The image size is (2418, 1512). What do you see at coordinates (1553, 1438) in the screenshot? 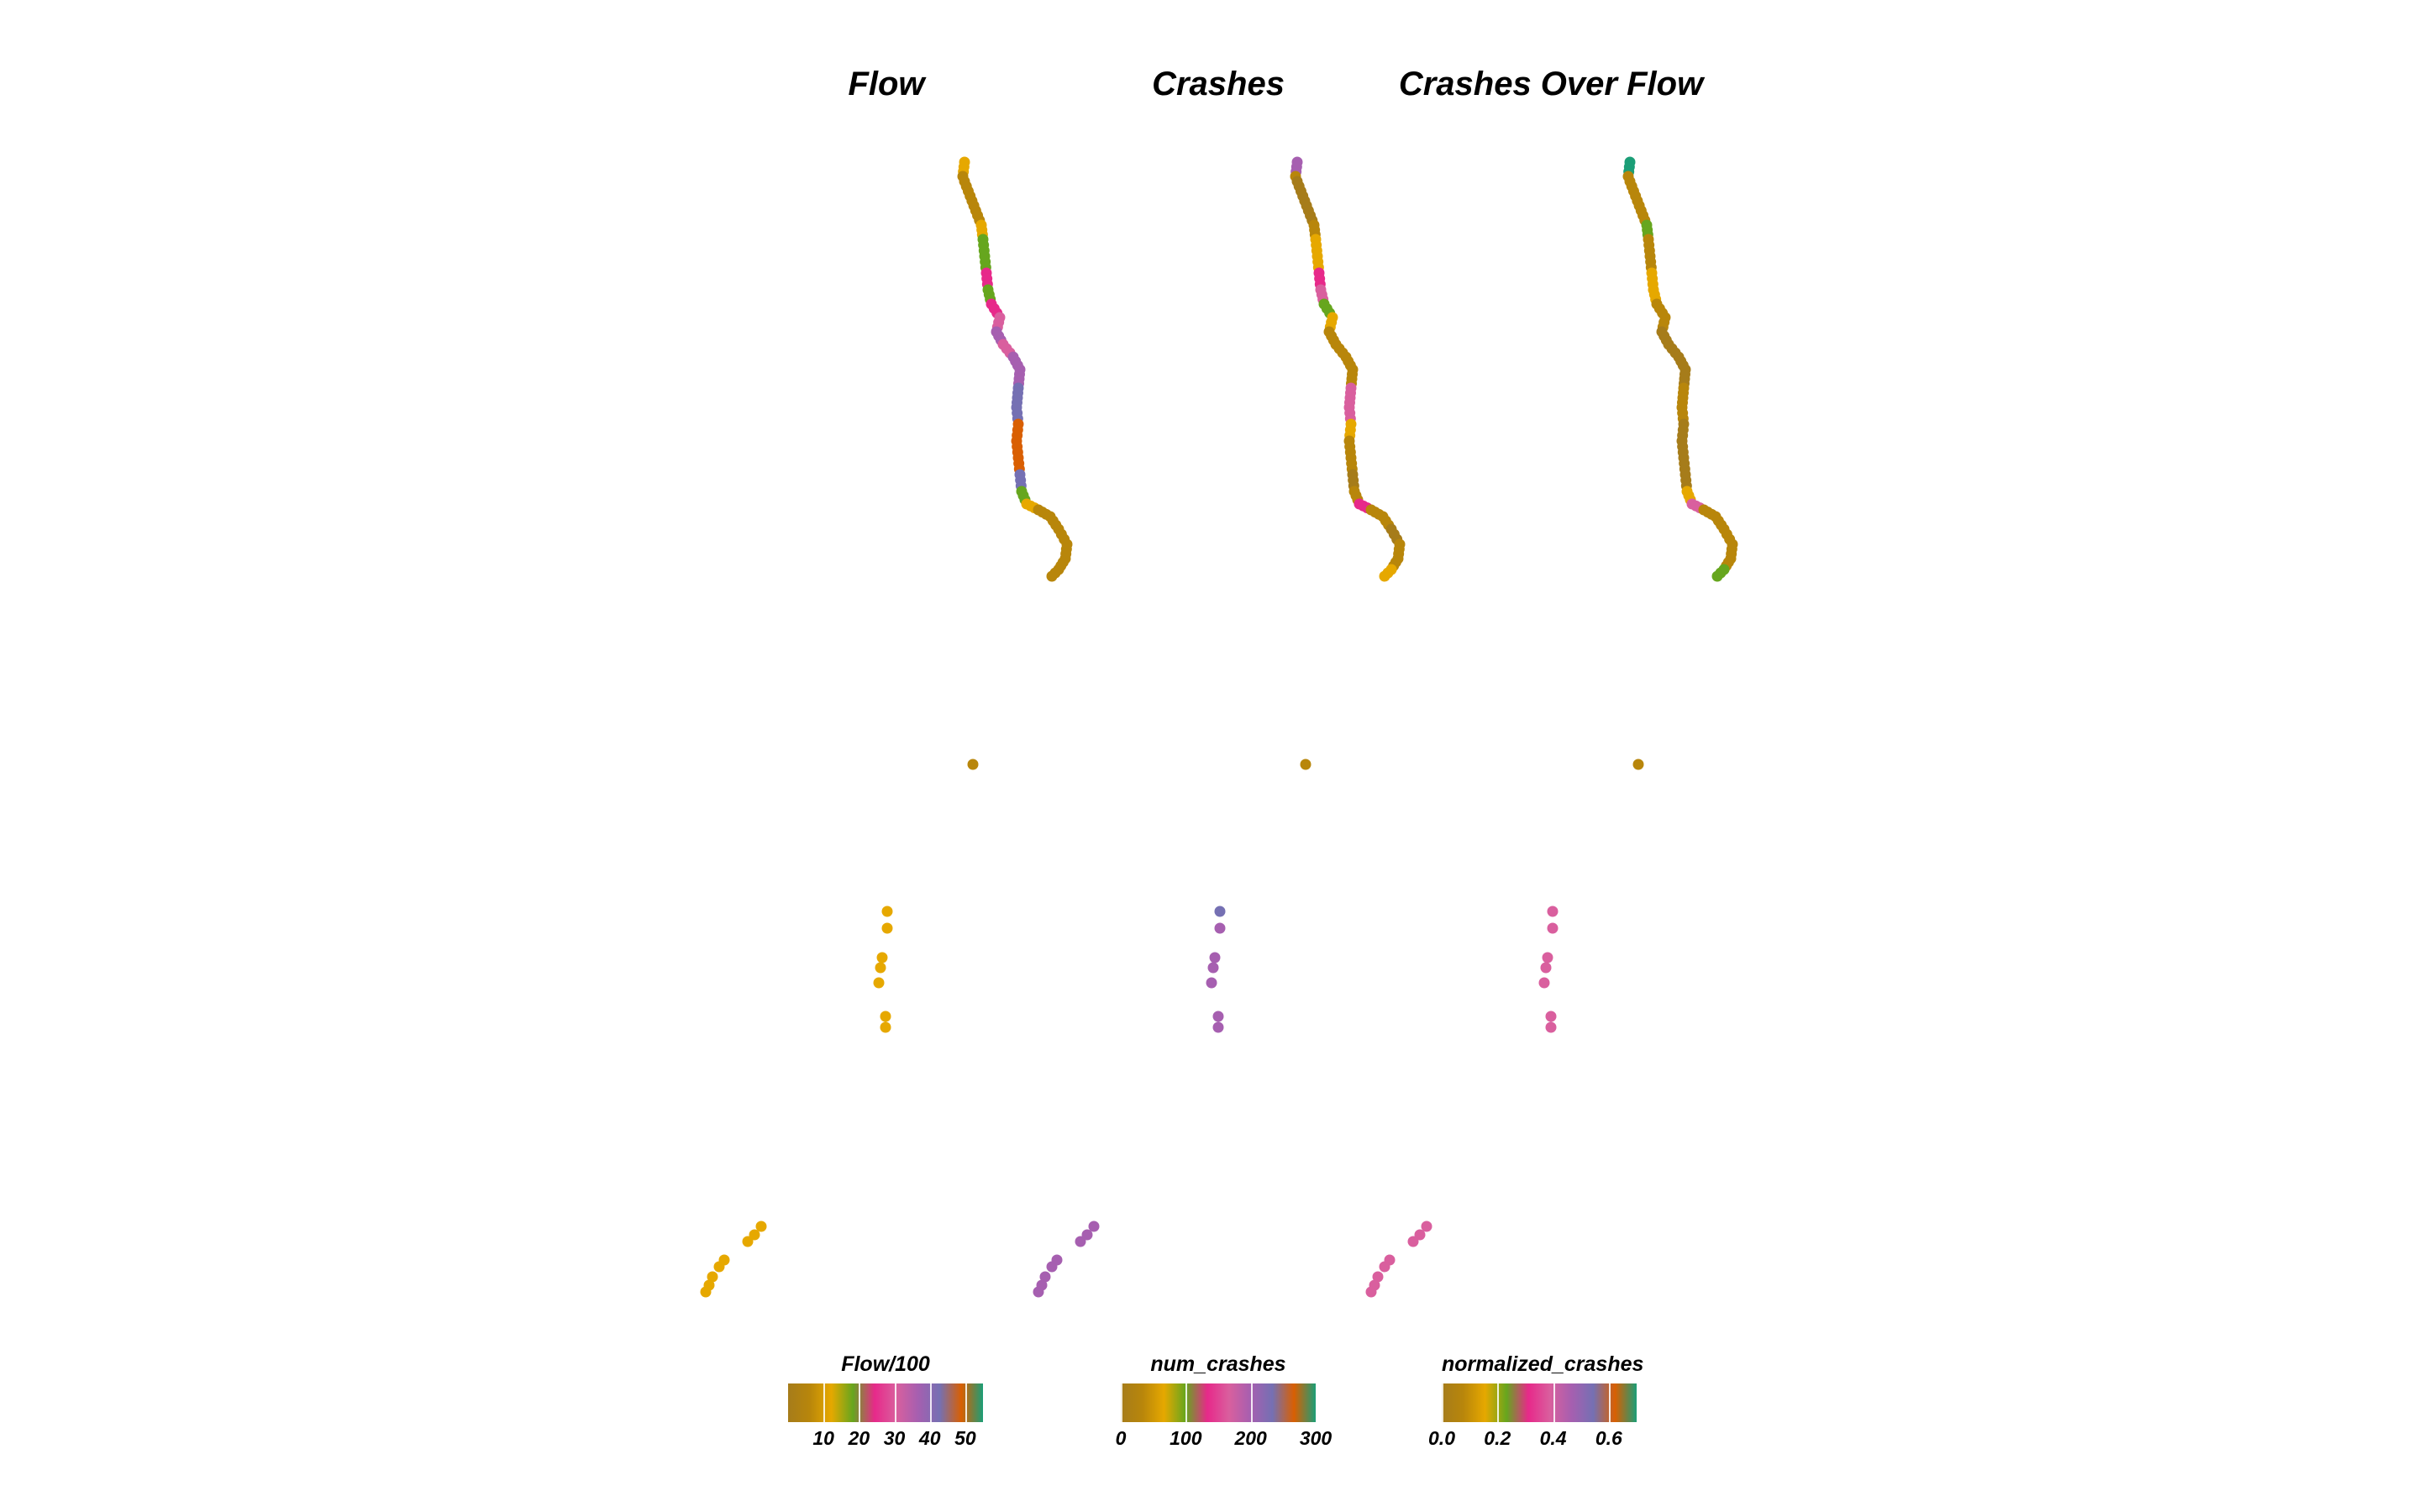
I see `legend-tick-label: 0.4` at bounding box center [1553, 1438].